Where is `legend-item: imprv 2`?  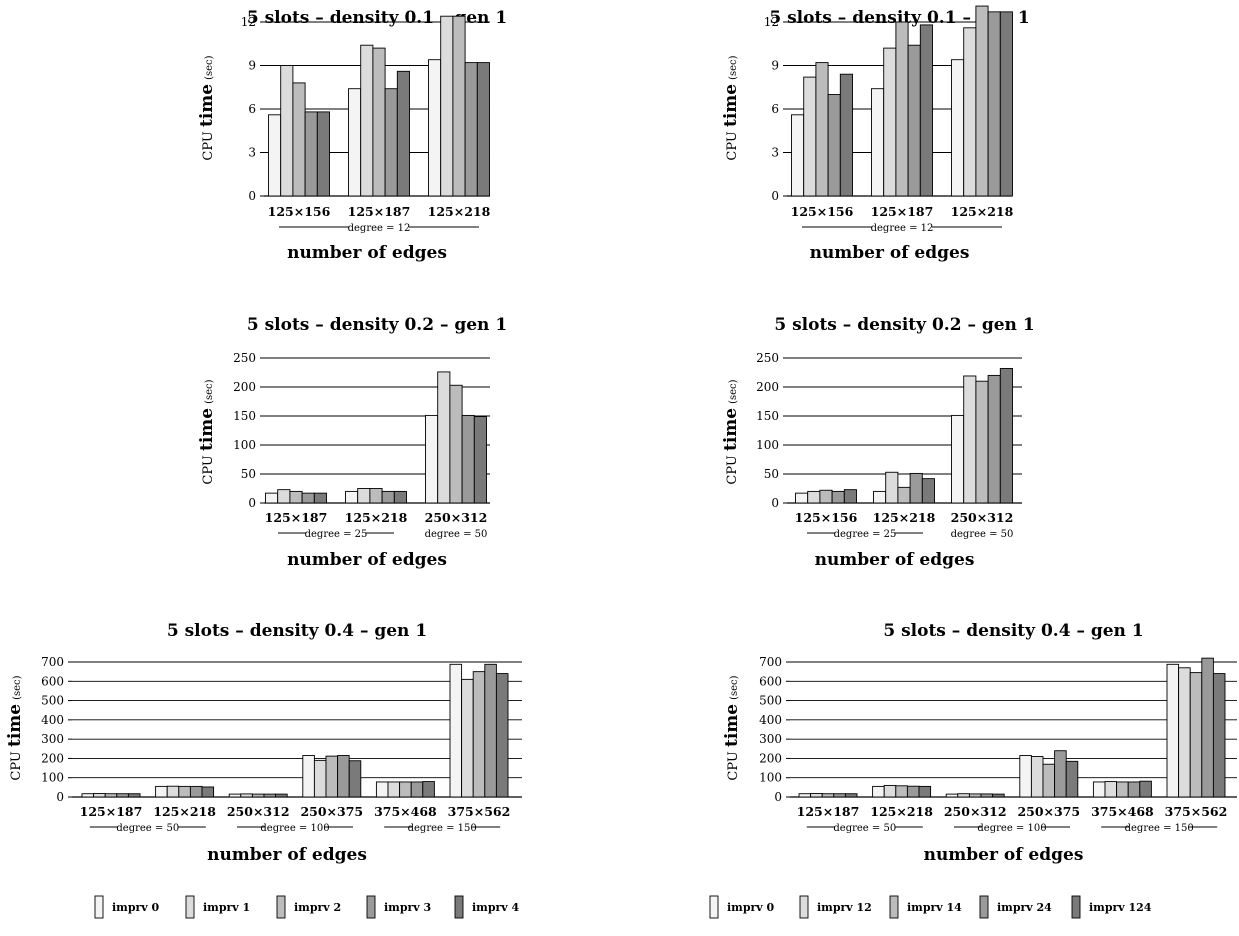 legend-item: imprv 2 is located at coordinates (308, 907).